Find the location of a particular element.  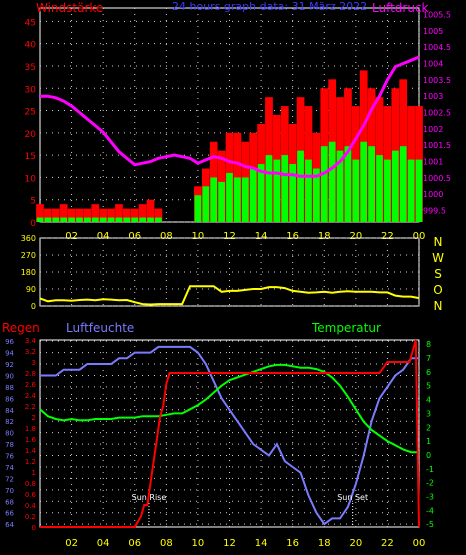

pressure-y-tick-label: 1004.5 is located at coordinates (437, 47).